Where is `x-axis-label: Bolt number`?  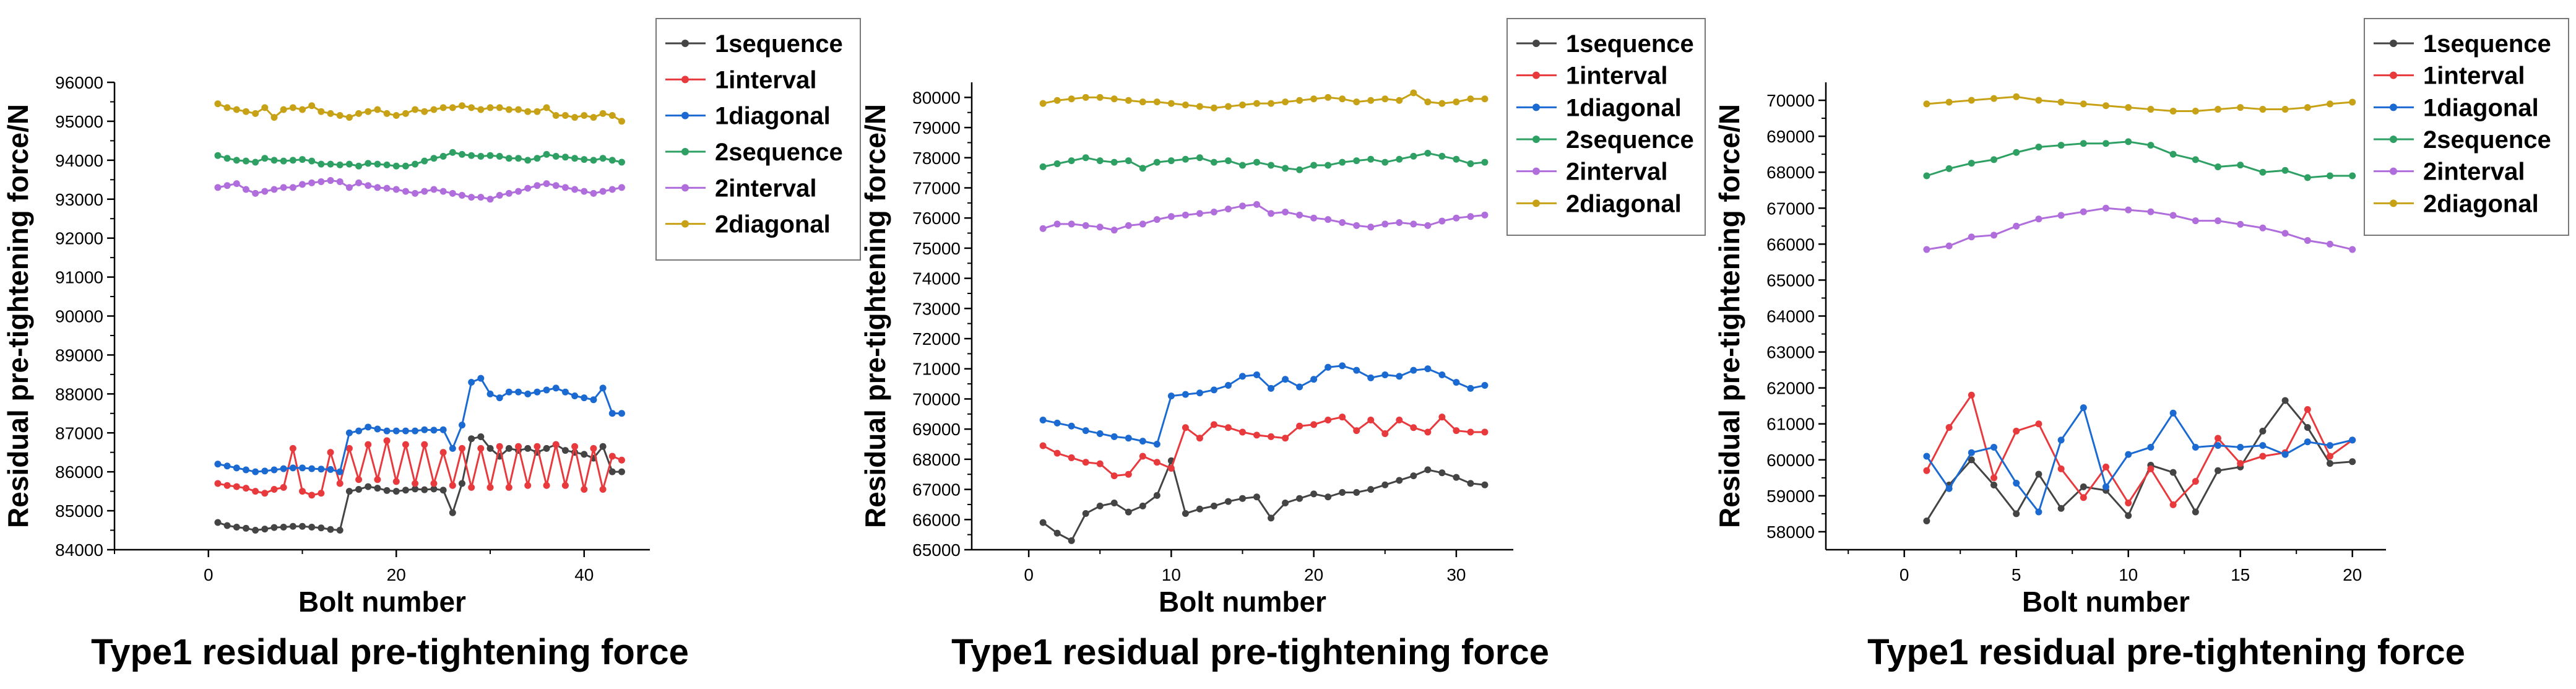
x-axis-label: Bolt number is located at coordinates (1242, 602).